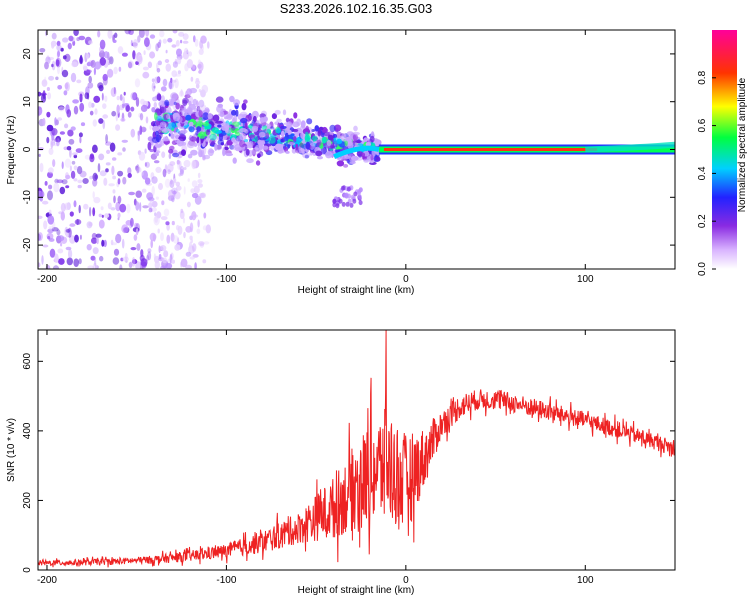  What do you see at coordinates (724, 149) in the screenshot?
I see `colorbar-gradient` at bounding box center [724, 149].